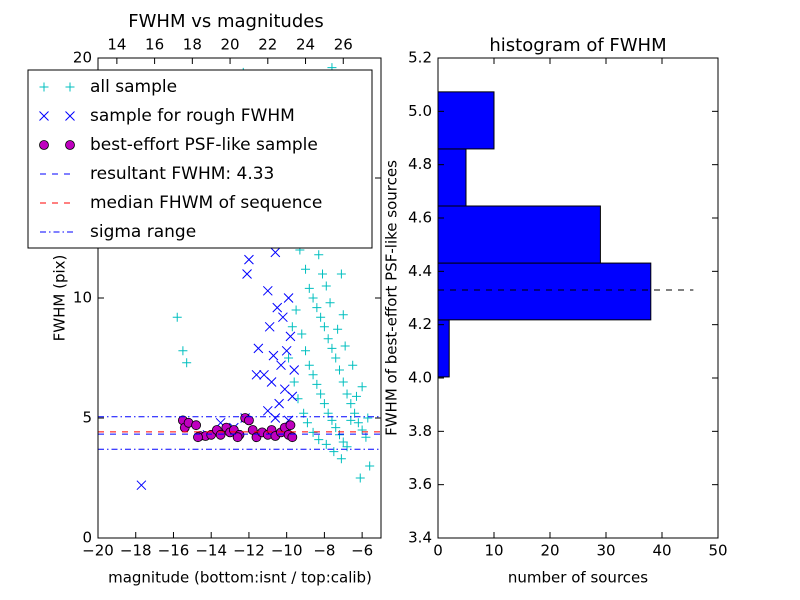  Describe the element at coordinates (420, 164) in the screenshot. I see `y-tick-label: 4.8` at that location.